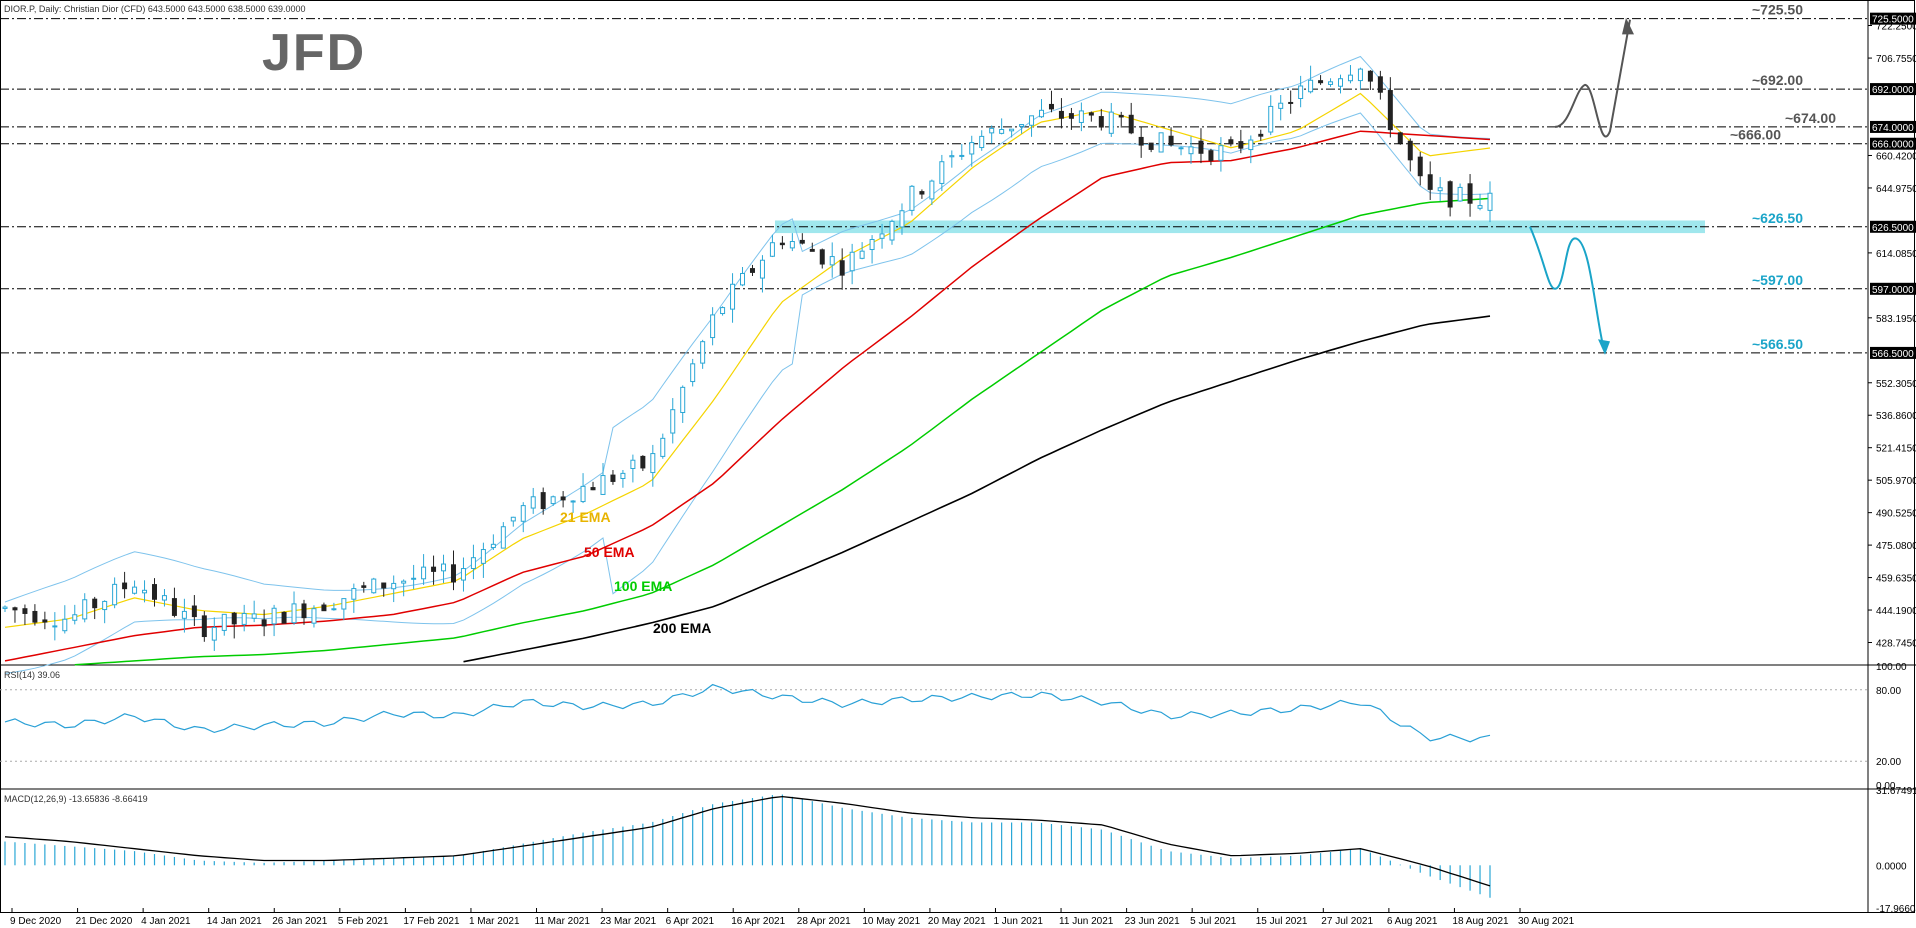  I want to click on x-tick-label-22: 18 Aug 2021, so click(1480, 921).